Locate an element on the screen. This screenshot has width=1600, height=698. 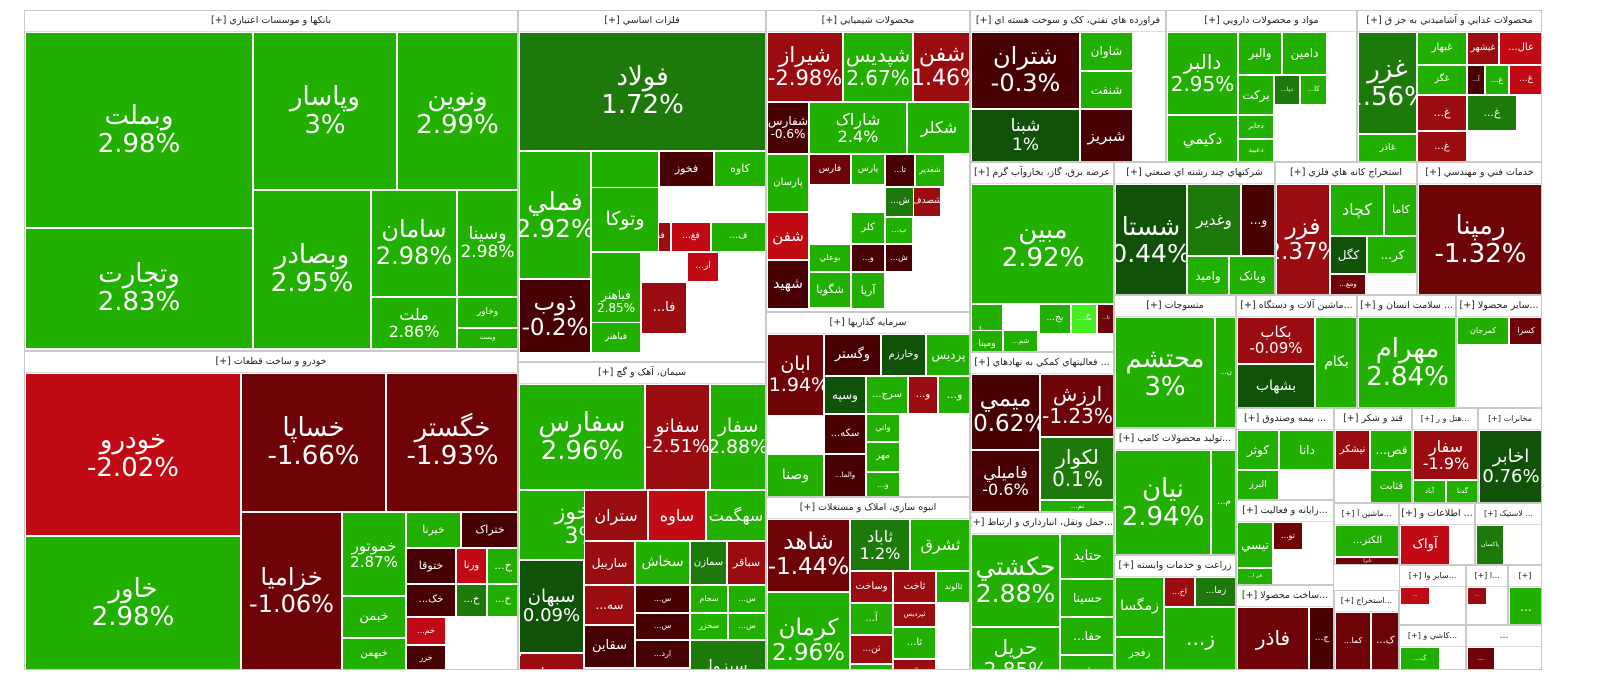
stock-tile: ...تو is located at coordinates (1288, 536).